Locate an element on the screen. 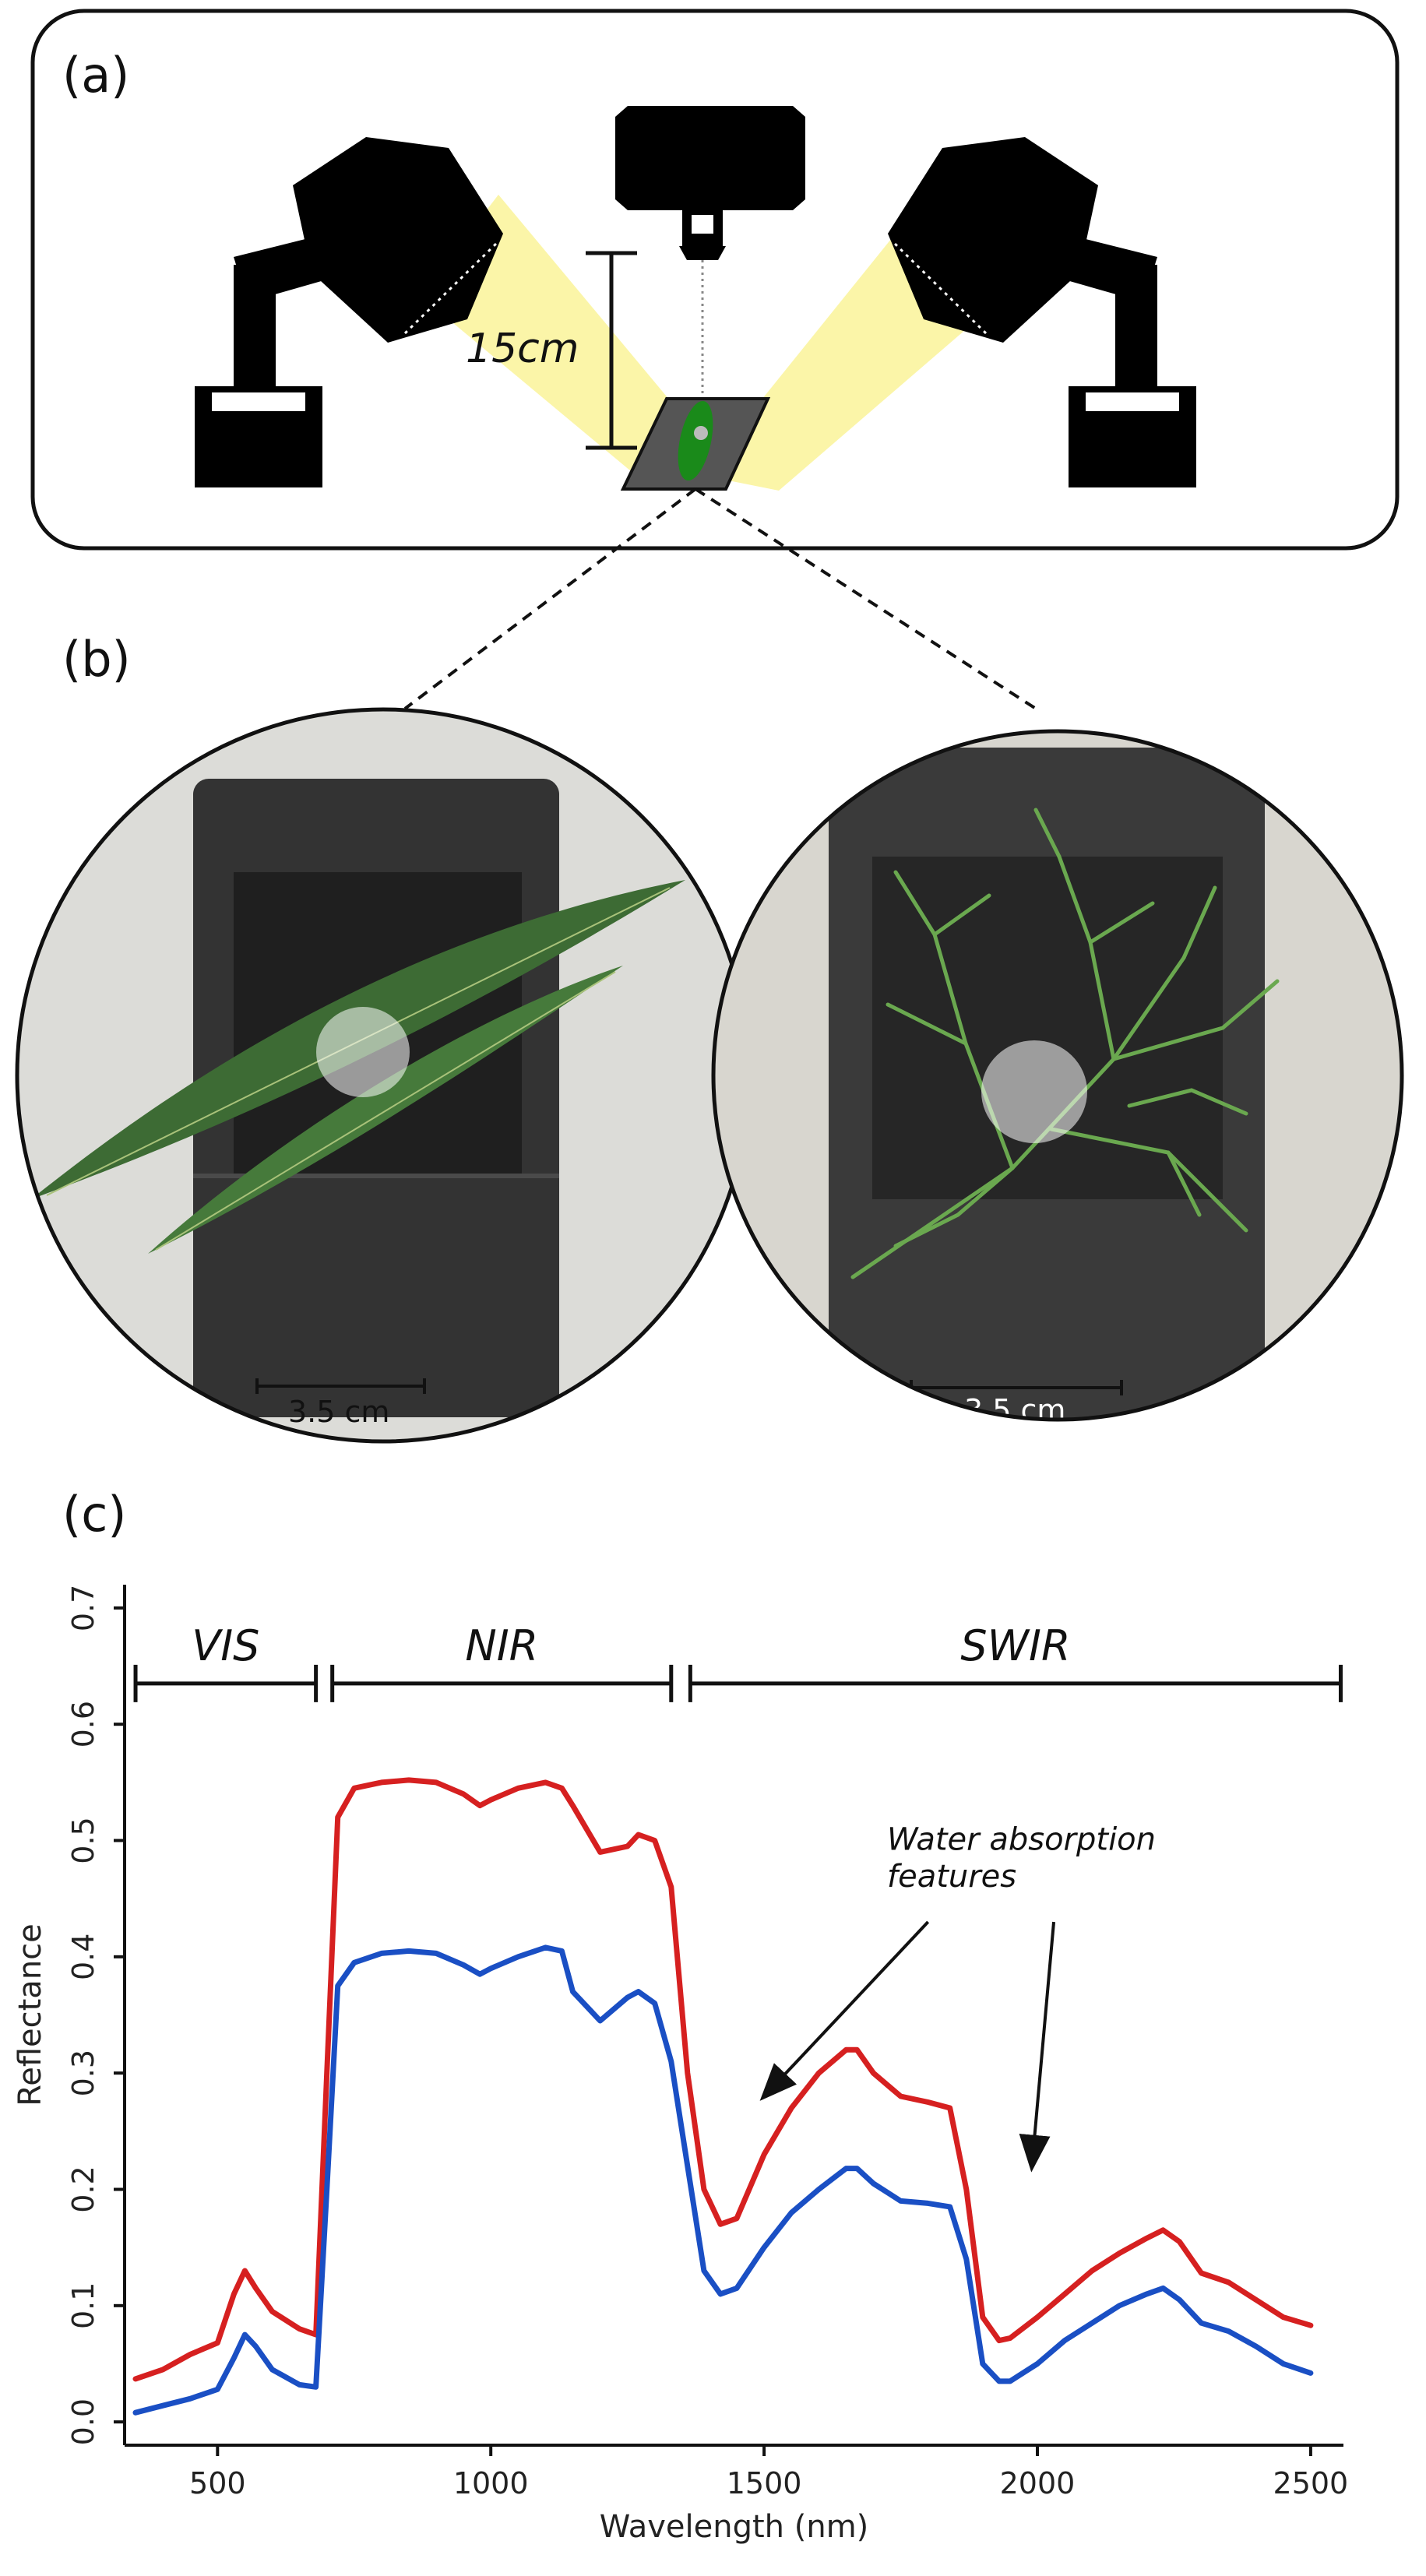 The width and height of the screenshot is (1426, 2576). photo-conifer-border is located at coordinates (1057, 1075).